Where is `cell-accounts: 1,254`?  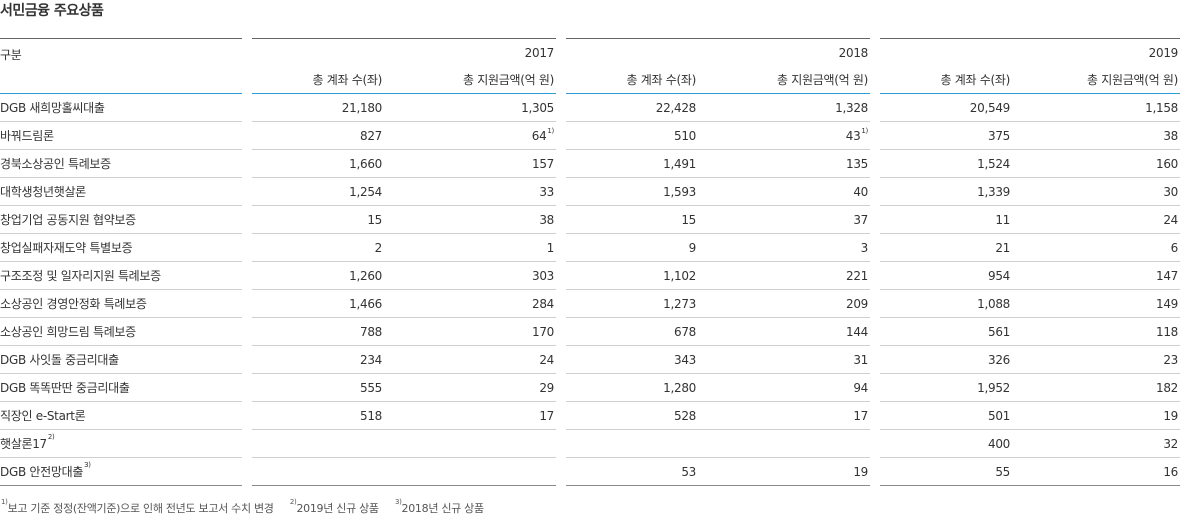 cell-accounts: 1,254 is located at coordinates (318, 191).